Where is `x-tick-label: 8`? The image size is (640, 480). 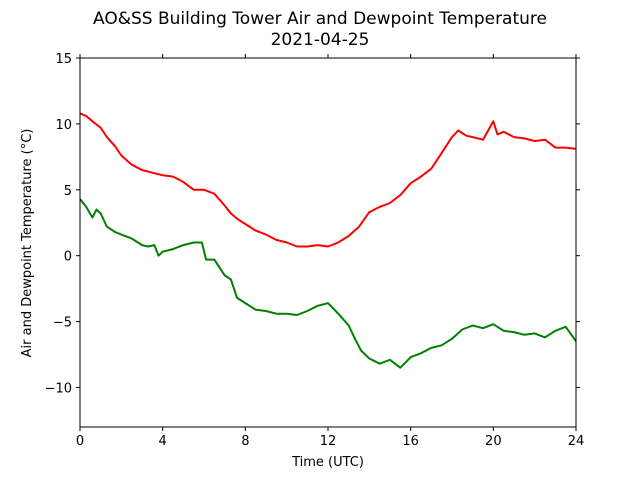 x-tick-label: 8 is located at coordinates (245, 441).